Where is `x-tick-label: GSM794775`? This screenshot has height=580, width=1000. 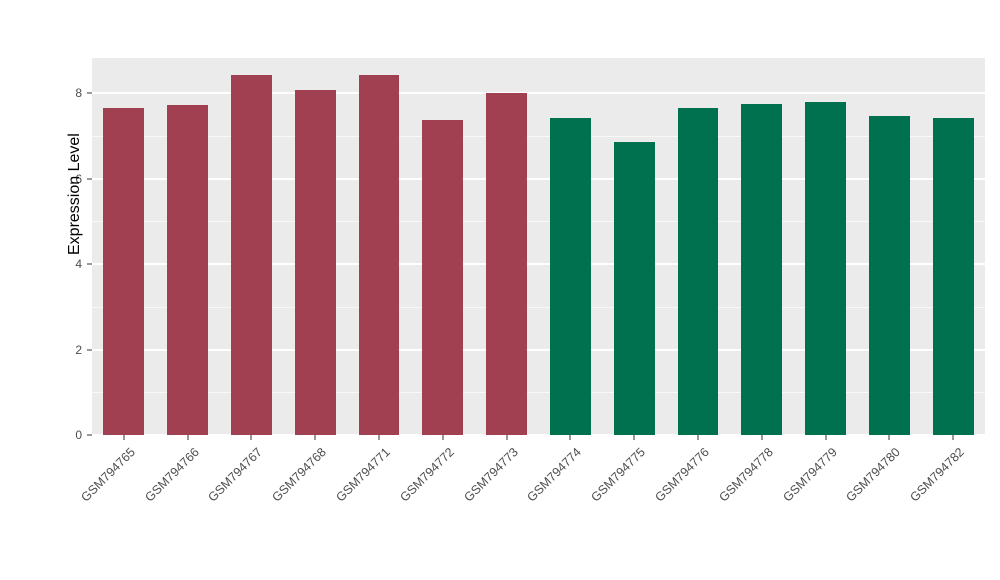
x-tick-label: GSM794775 is located at coordinates (618, 475).